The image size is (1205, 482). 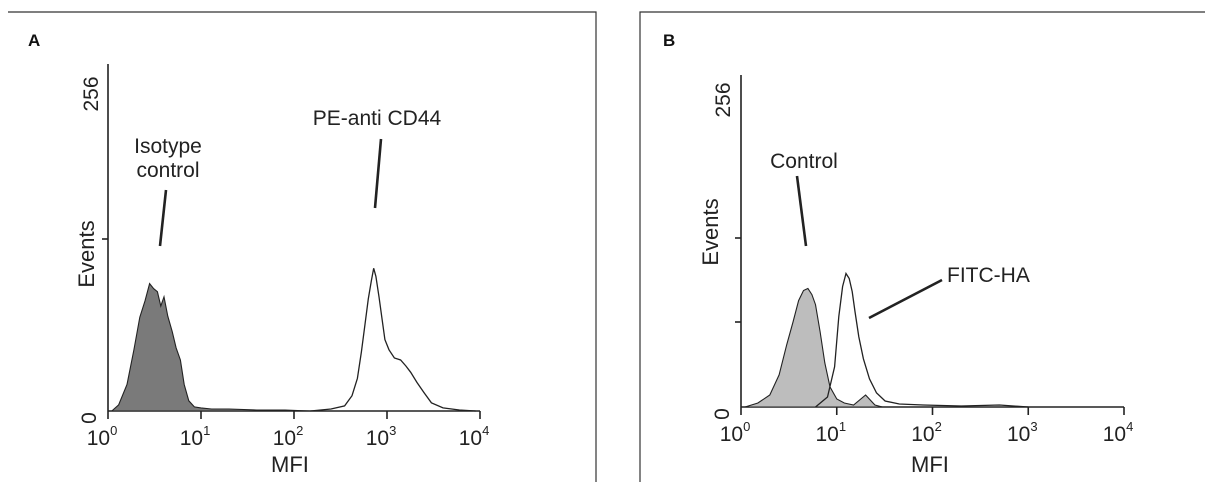 What do you see at coordinates (393, 340) in the screenshot?
I see `histogram-pe-anti-cd44` at bounding box center [393, 340].